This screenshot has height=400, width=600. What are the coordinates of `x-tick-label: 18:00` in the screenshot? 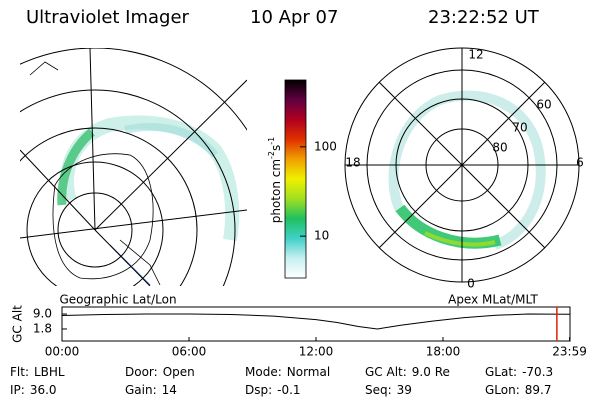 It's located at (443, 352).